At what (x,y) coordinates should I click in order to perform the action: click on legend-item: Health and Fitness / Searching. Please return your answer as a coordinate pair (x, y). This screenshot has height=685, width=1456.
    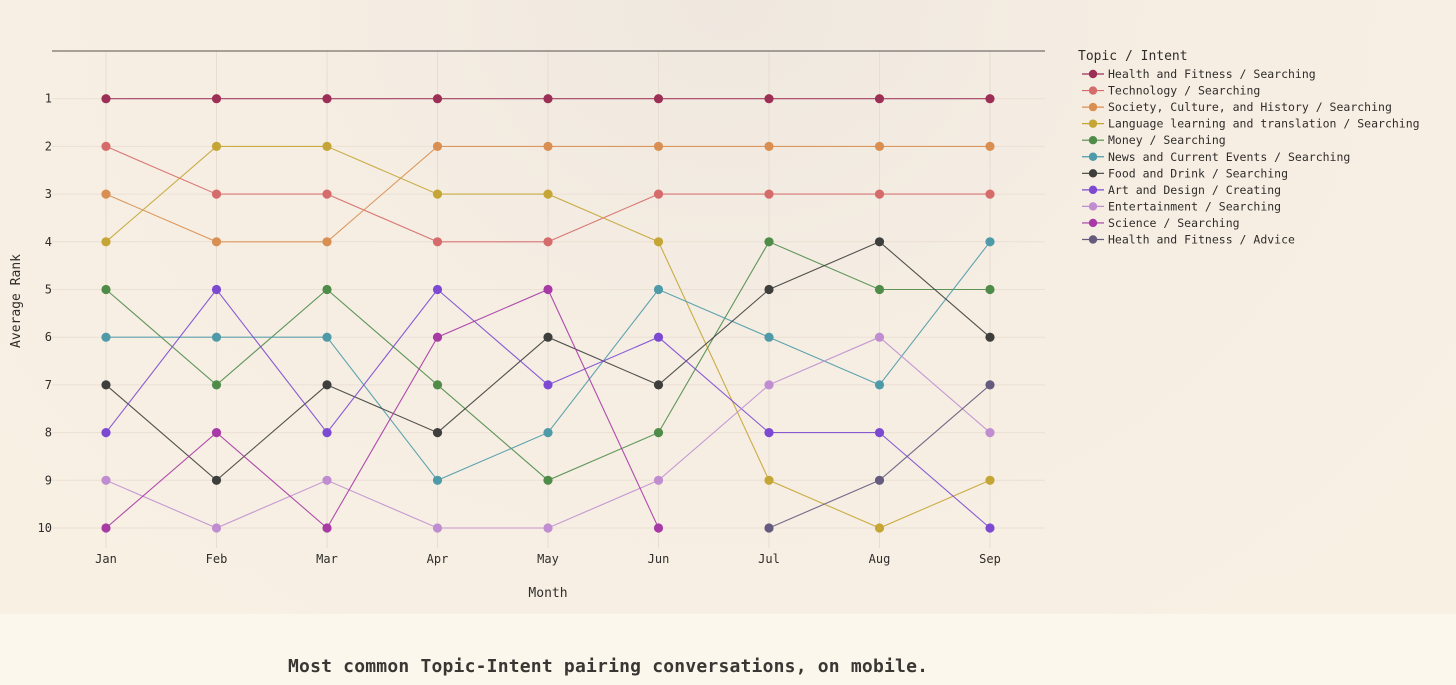
    Looking at the image, I should click on (1199, 74).